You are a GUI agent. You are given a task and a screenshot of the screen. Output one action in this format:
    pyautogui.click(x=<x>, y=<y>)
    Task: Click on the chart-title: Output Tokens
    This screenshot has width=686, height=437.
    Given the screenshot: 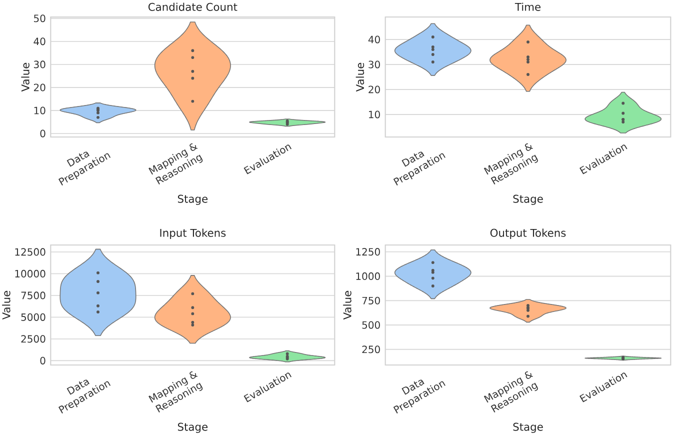 What is the action you would take?
    pyautogui.click(x=528, y=233)
    